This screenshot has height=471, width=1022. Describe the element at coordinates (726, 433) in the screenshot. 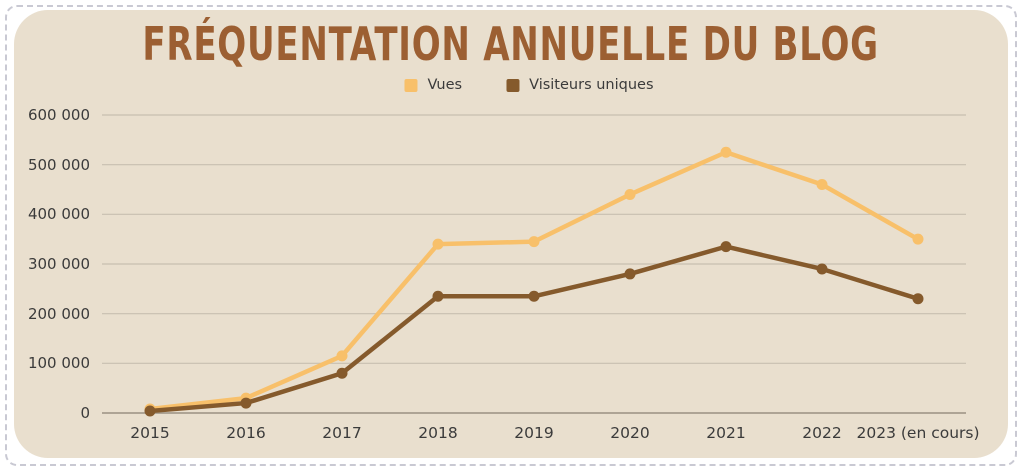

I see `x-tick-label: 2021` at that location.